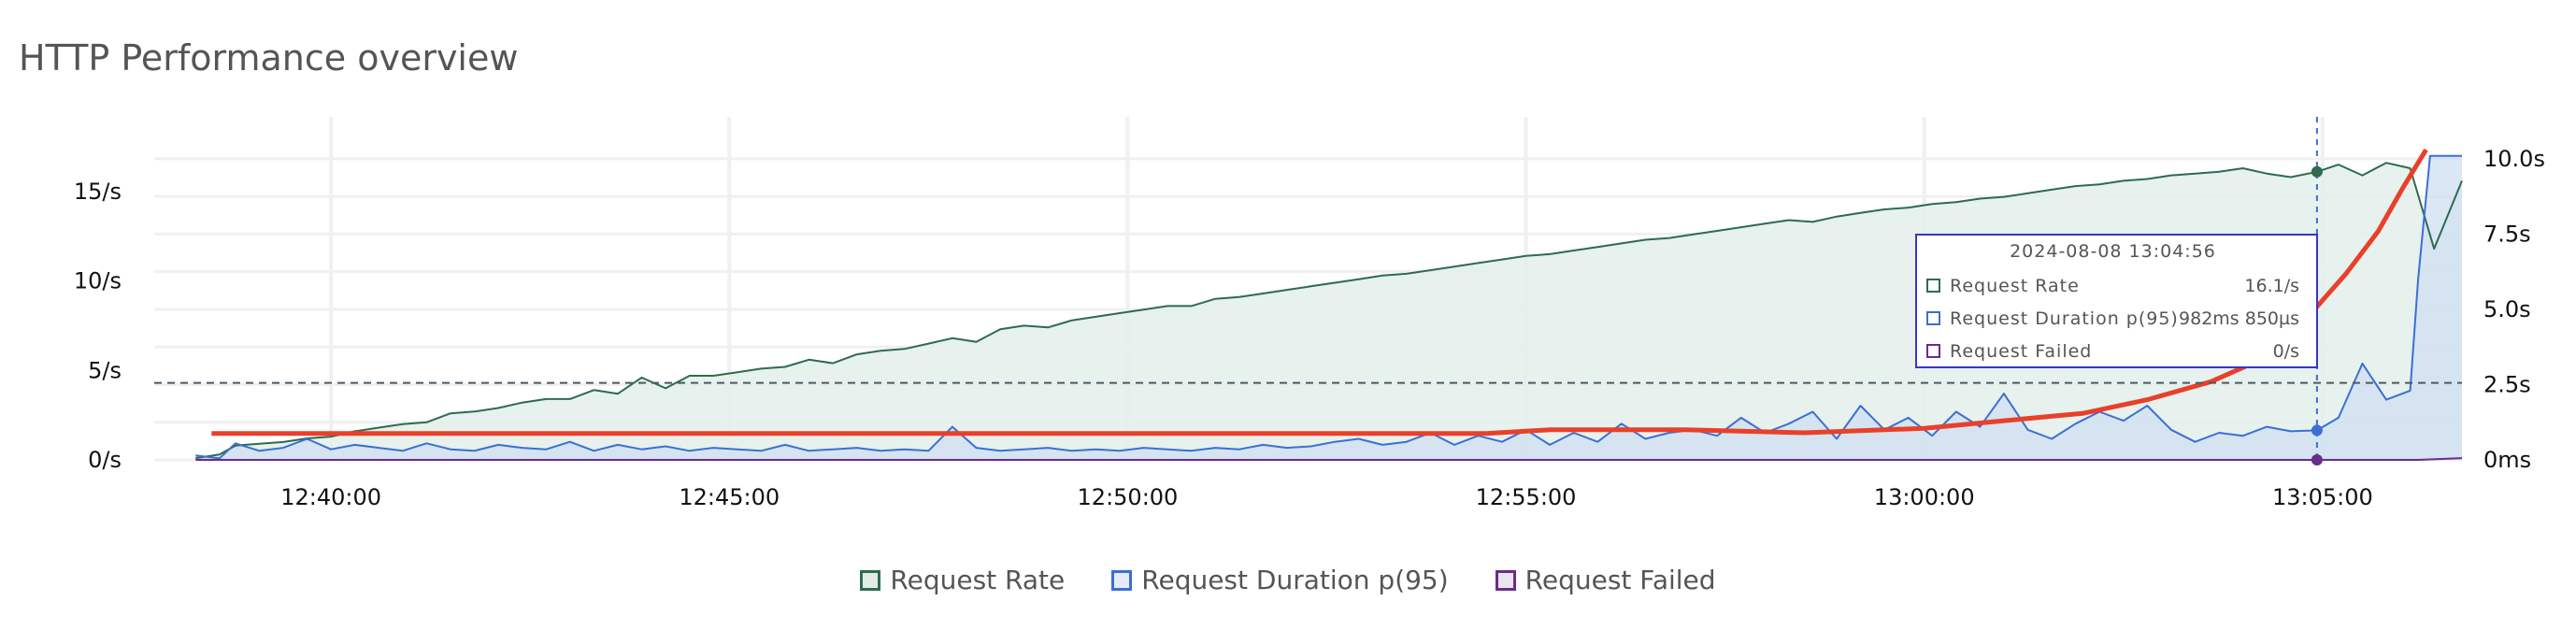 This screenshot has width=2576, height=630. I want to click on tooltip-value: 982ms 850µs, so click(2239, 318).